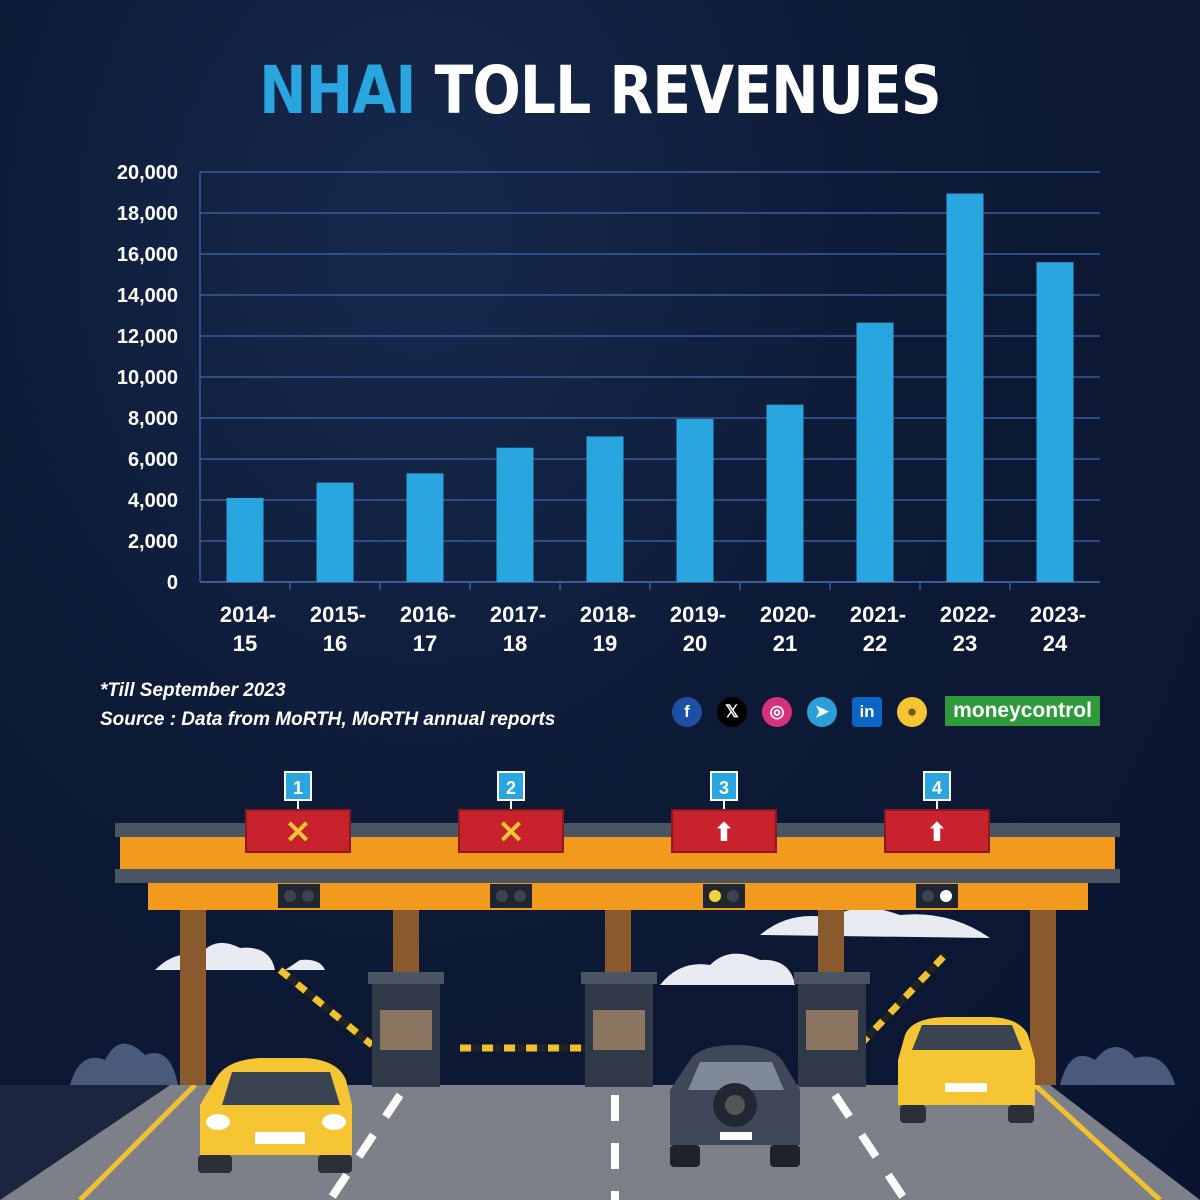  Describe the element at coordinates (147, 378) in the screenshot. I see `y-tick-label: 10,000` at that location.